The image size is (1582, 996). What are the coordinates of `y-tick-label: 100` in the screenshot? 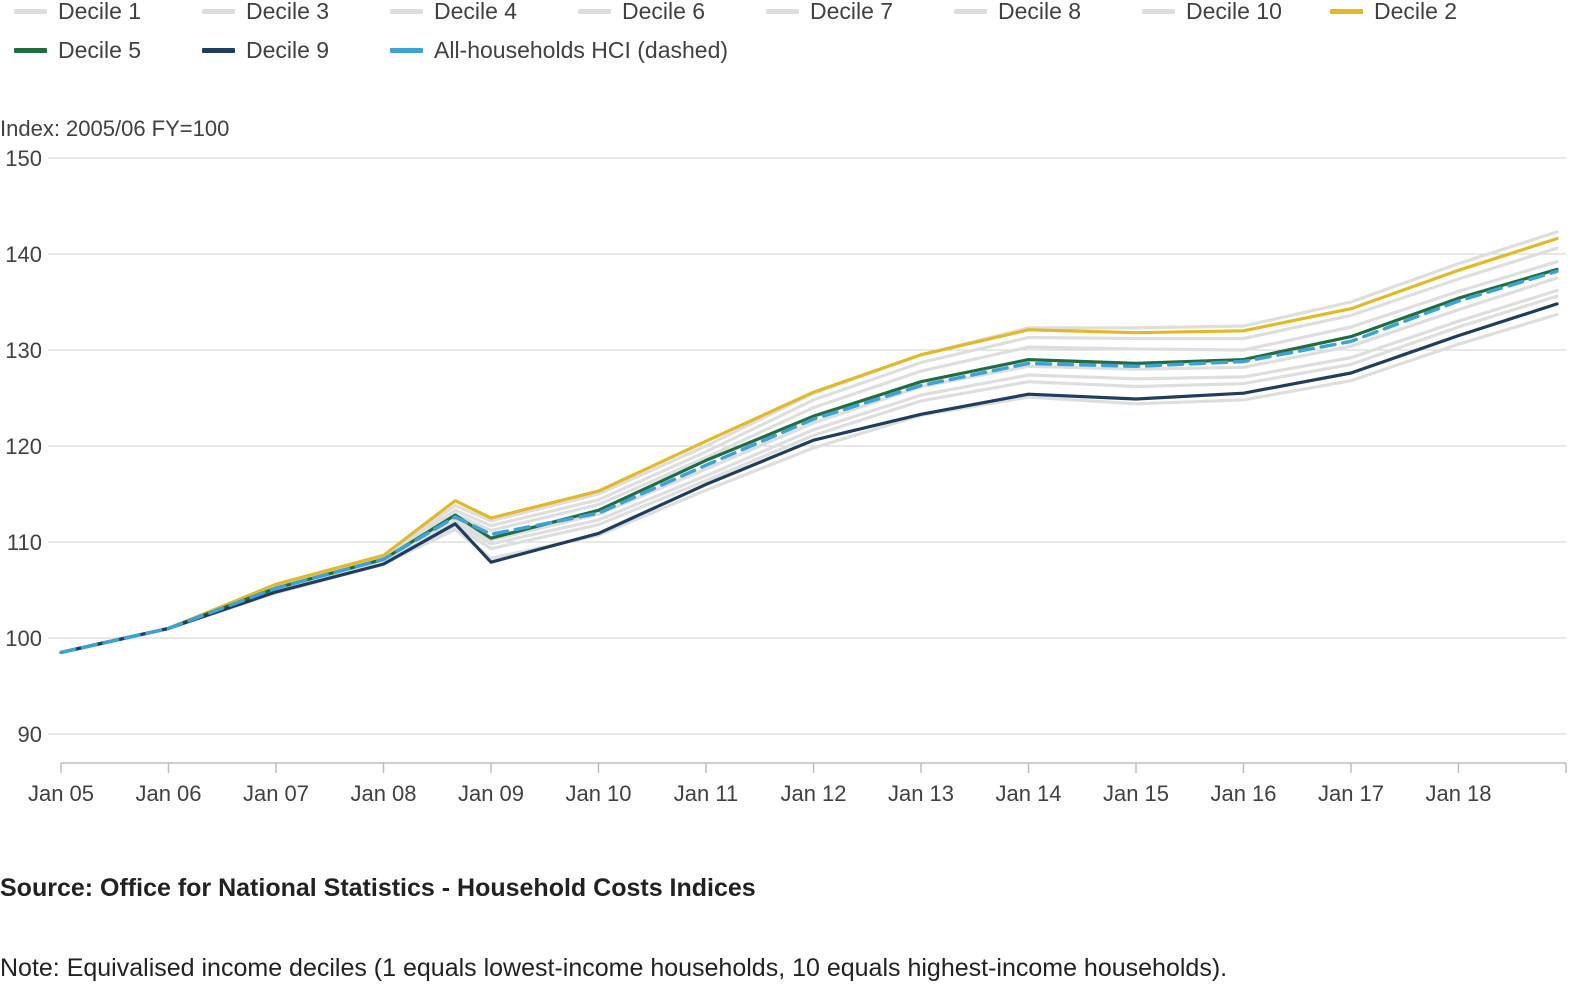 It's located at (23, 638).